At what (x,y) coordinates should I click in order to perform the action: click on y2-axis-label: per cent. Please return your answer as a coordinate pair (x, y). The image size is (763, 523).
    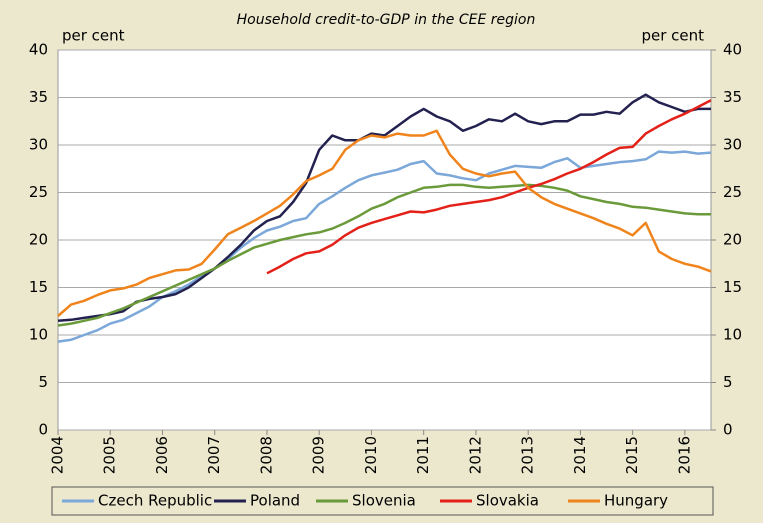
    Looking at the image, I should click on (672, 36).